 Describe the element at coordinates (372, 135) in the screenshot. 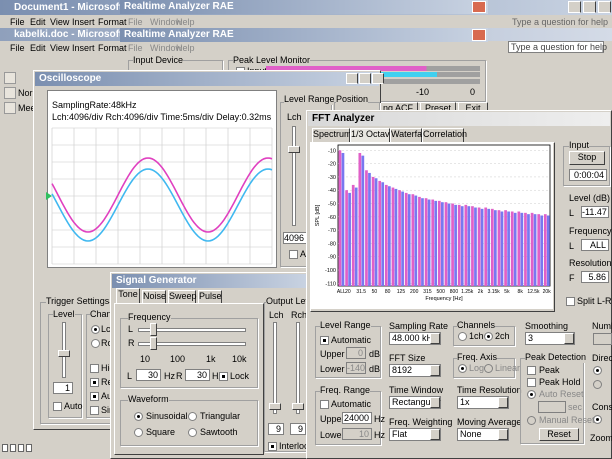

I see `tab: 1/3 Octave` at that location.